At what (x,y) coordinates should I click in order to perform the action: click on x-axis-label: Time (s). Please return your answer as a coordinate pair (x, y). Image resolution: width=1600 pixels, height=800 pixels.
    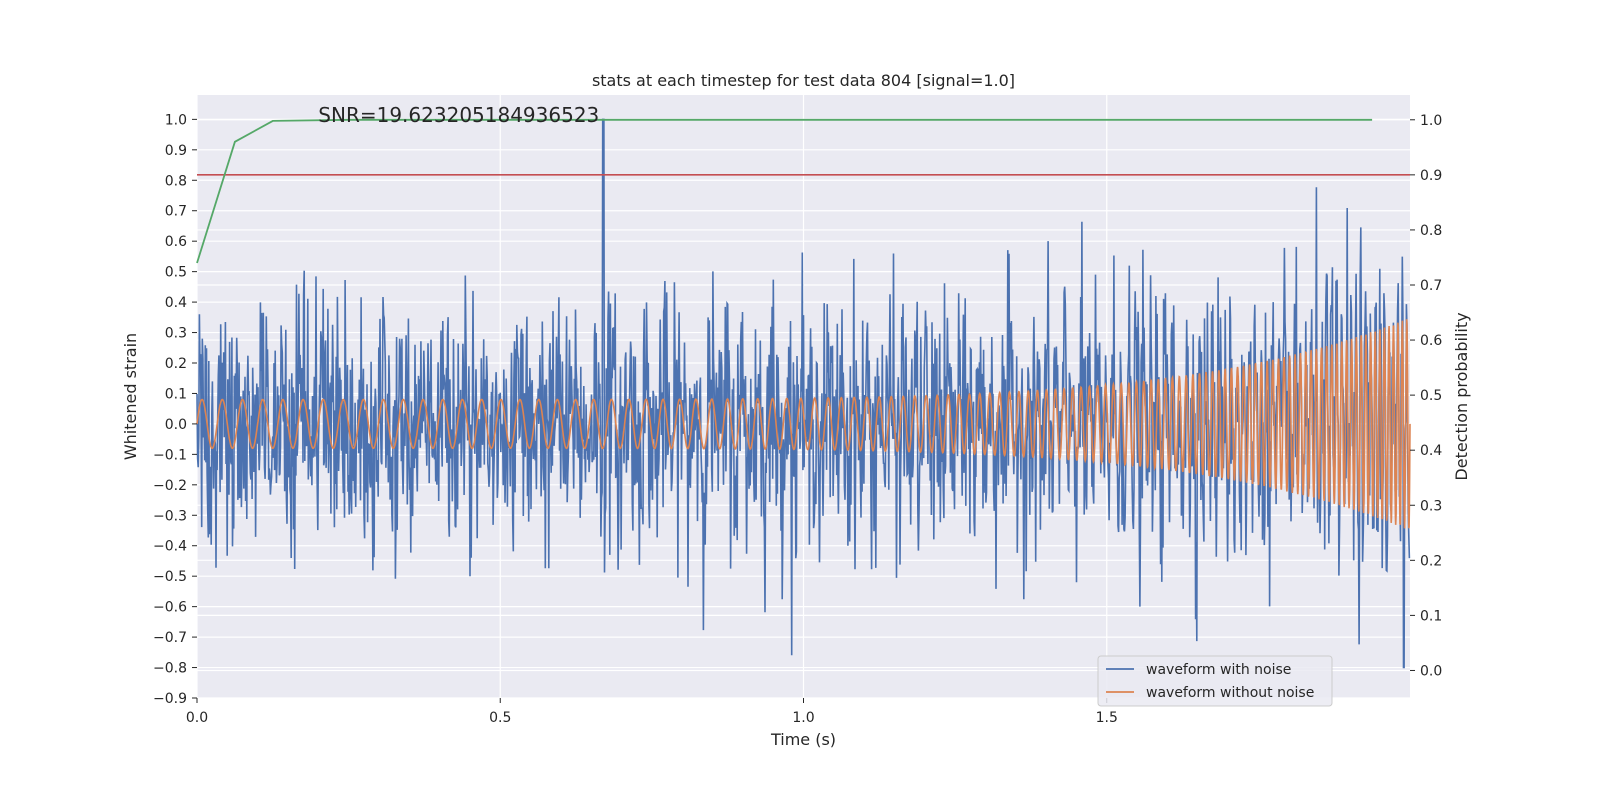
    Looking at the image, I should click on (803, 739).